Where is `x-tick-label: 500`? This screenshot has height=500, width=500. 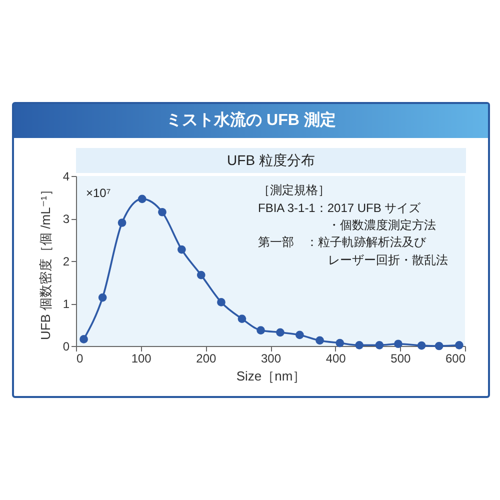
x-tick-label: 500 is located at coordinates (400, 359).